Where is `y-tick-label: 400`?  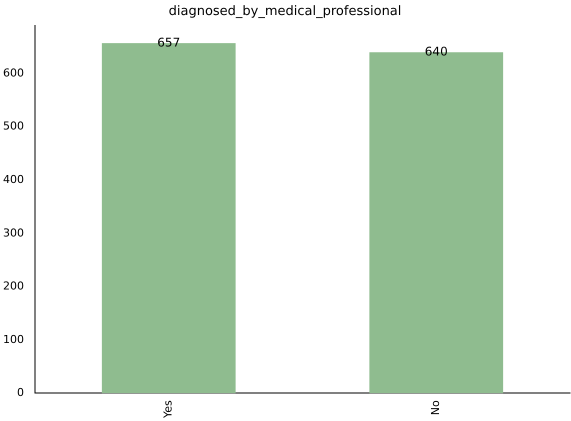 y-tick-label: 400 is located at coordinates (13, 179).